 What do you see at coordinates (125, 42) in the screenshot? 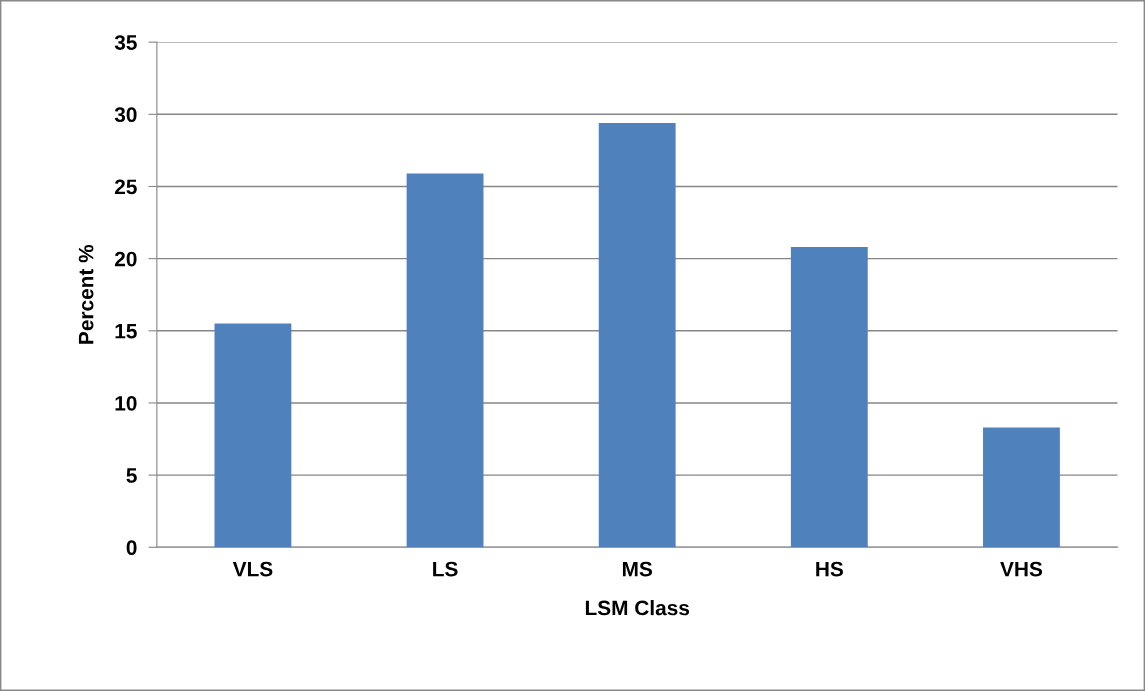
I see `y-tick-label: 35` at bounding box center [125, 42].